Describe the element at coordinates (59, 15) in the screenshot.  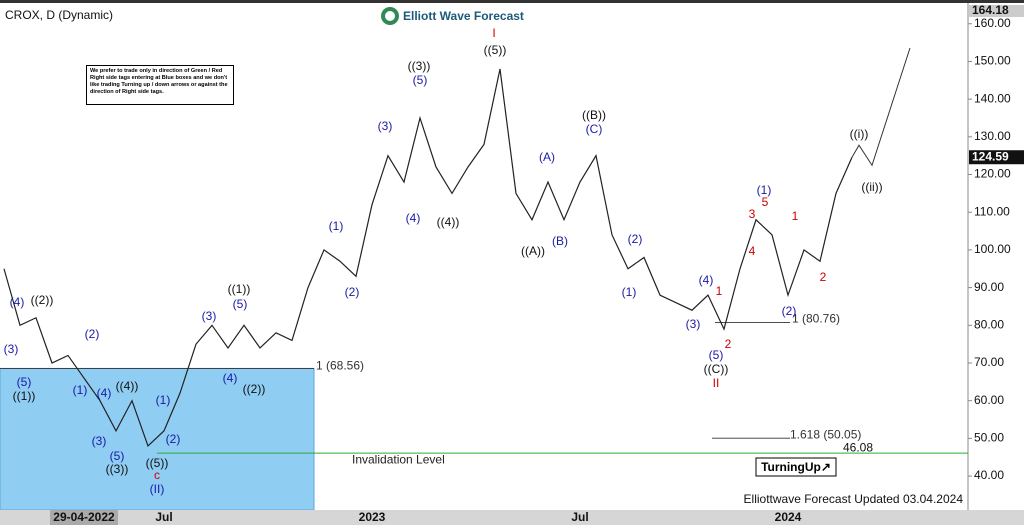
I see `chart-title: CROX, D (Dynamic)` at that location.